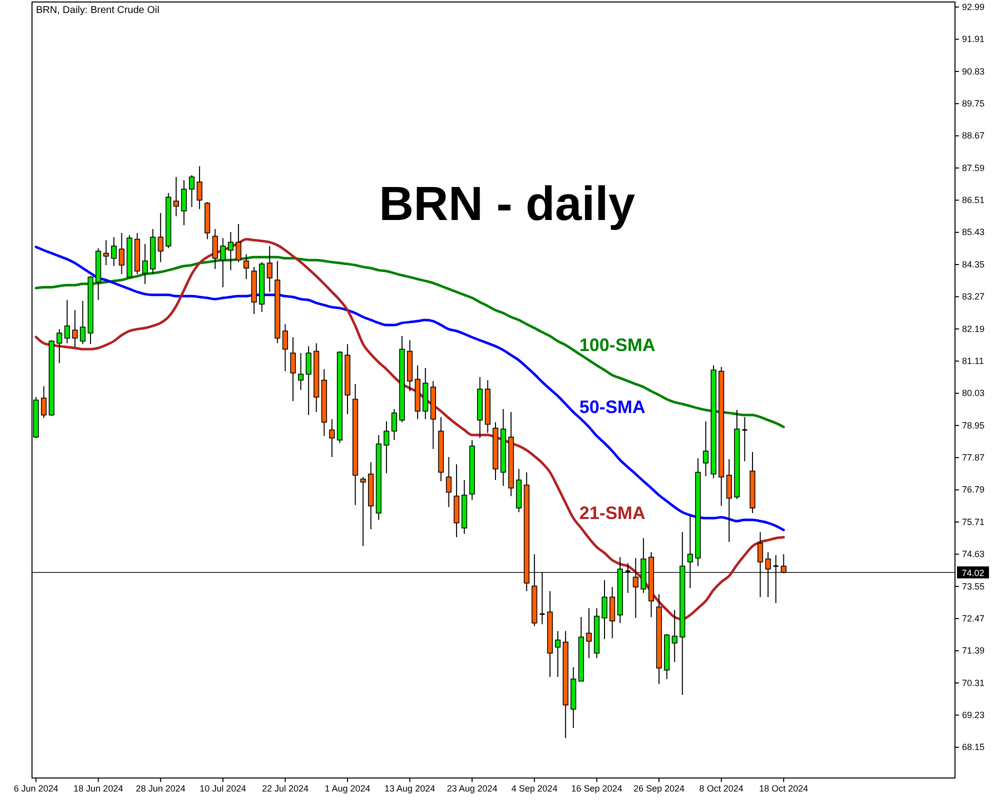  Describe the element at coordinates (973, 200) in the screenshot. I see `y-tick-label: 86.51` at that location.